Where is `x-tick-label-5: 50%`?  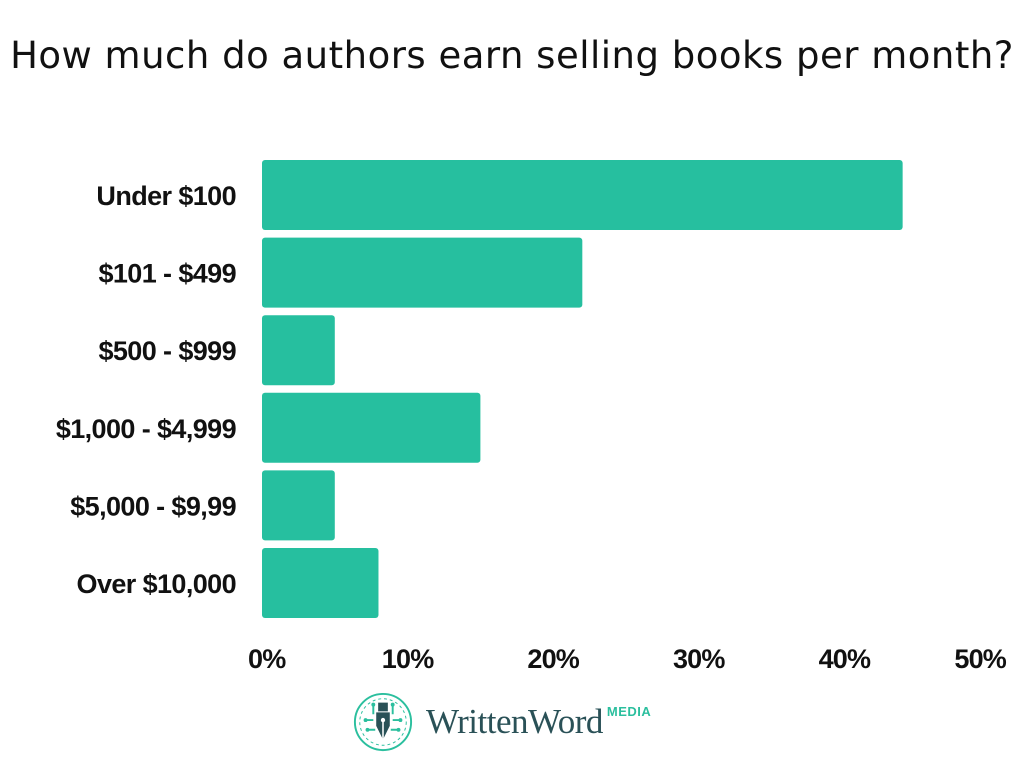 x-tick-label-5: 50% is located at coordinates (980, 659).